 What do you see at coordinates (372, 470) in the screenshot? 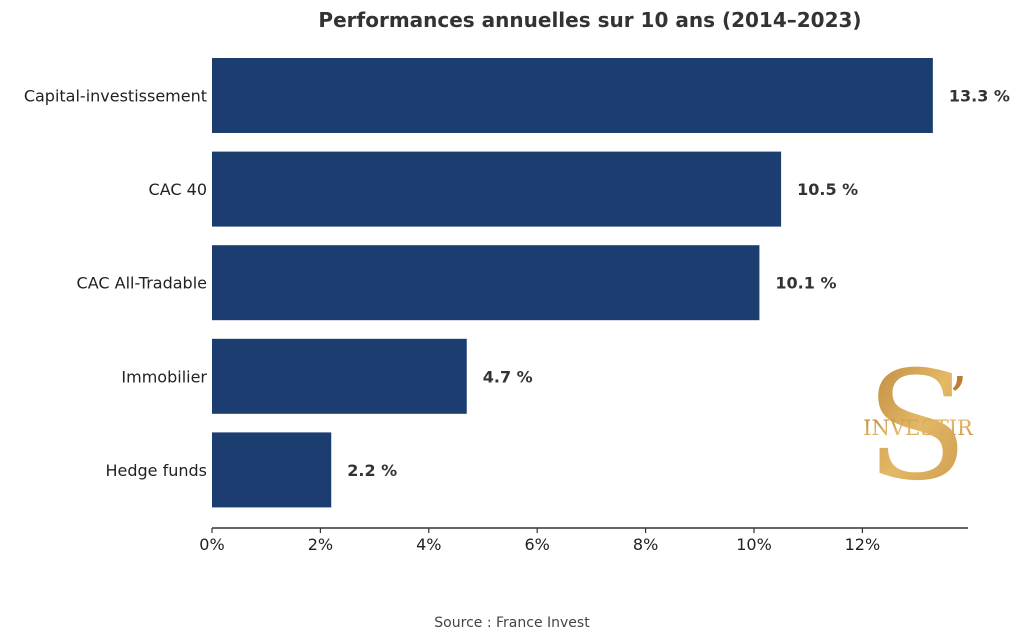
I see `data-label-4: 2.2 %` at bounding box center [372, 470].